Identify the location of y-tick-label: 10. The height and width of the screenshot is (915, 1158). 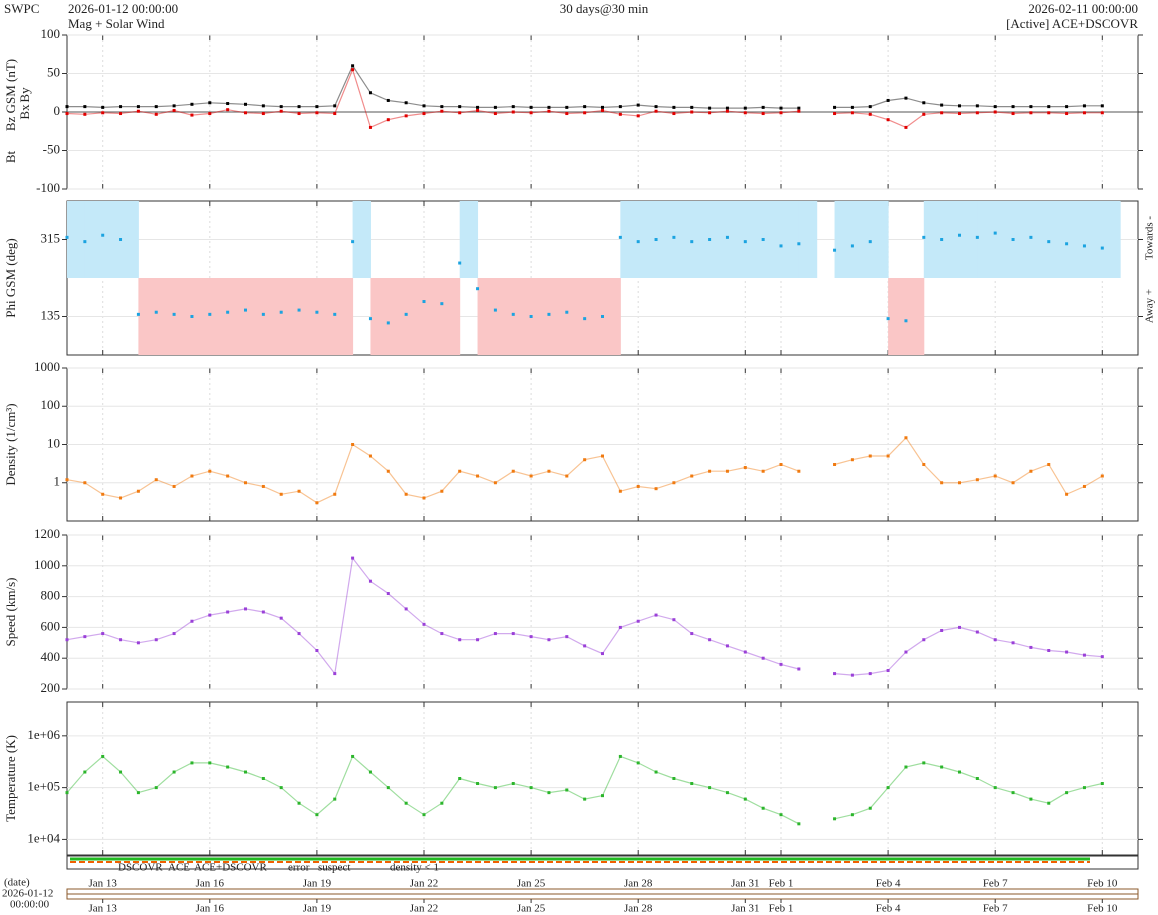
(53, 442).